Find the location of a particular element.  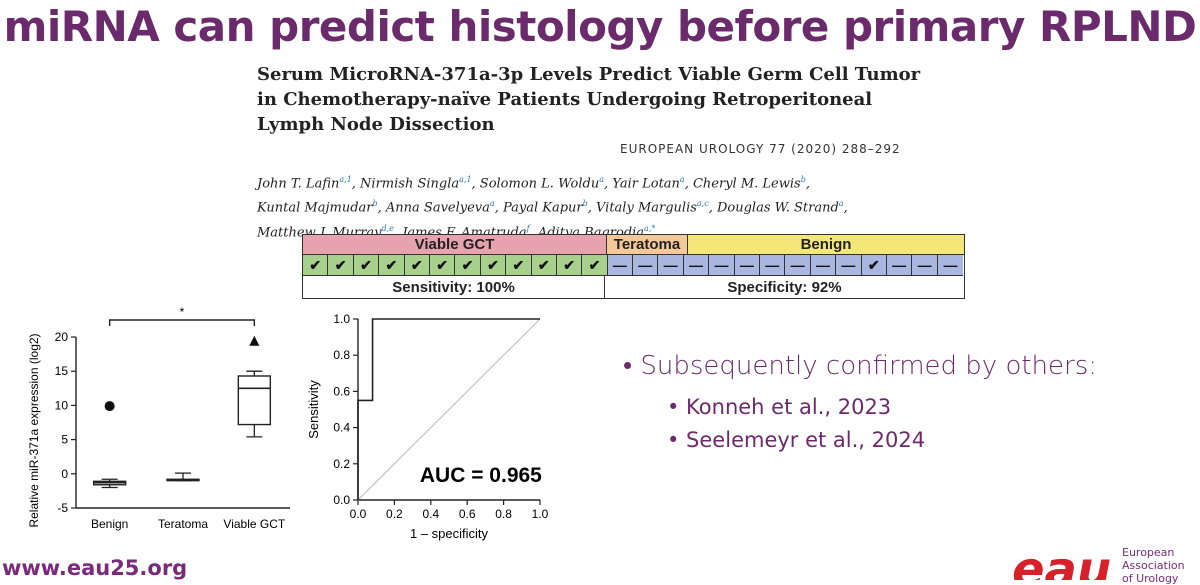

sensitivity-label: Sensitivity: 100% is located at coordinates (454, 287).